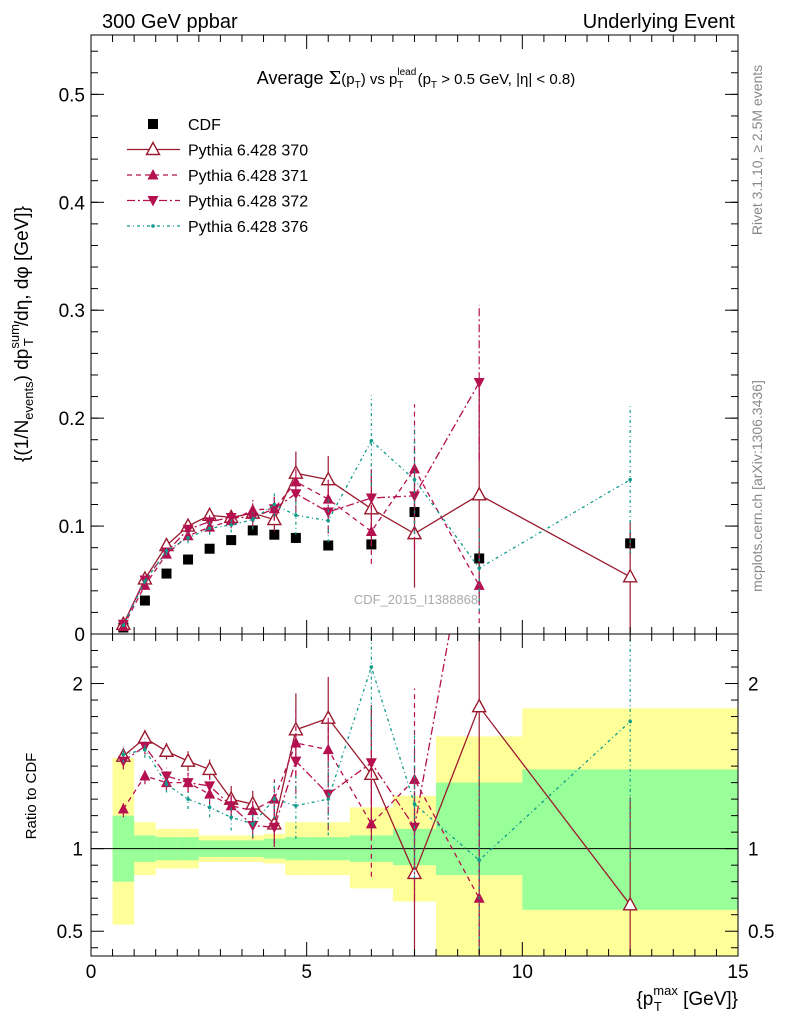  What do you see at coordinates (28, 342) in the screenshot?
I see `ylabel-t: T` at bounding box center [28, 342].